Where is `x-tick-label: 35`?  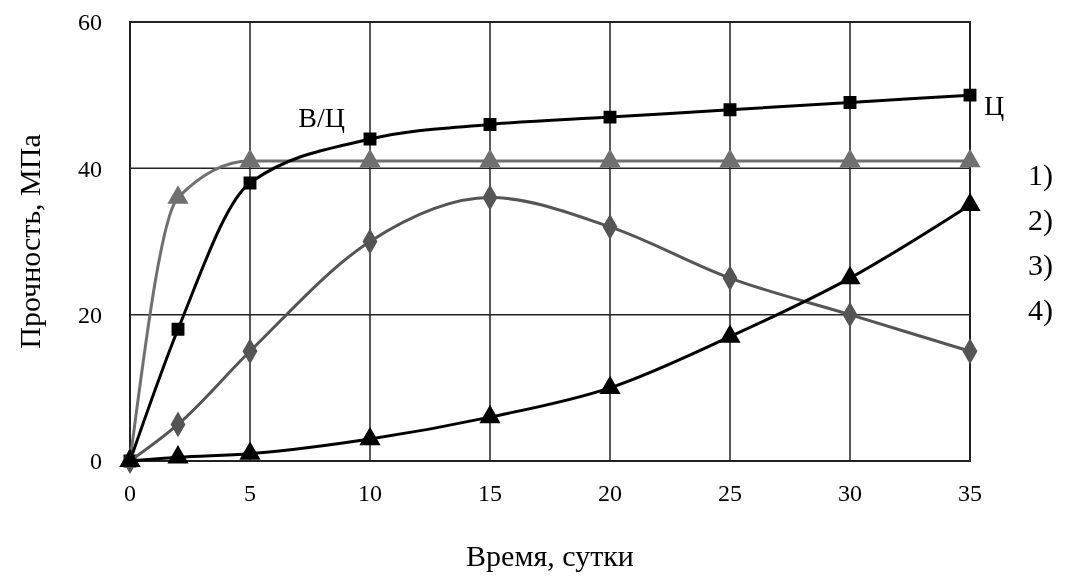 x-tick-label: 35 is located at coordinates (970, 493).